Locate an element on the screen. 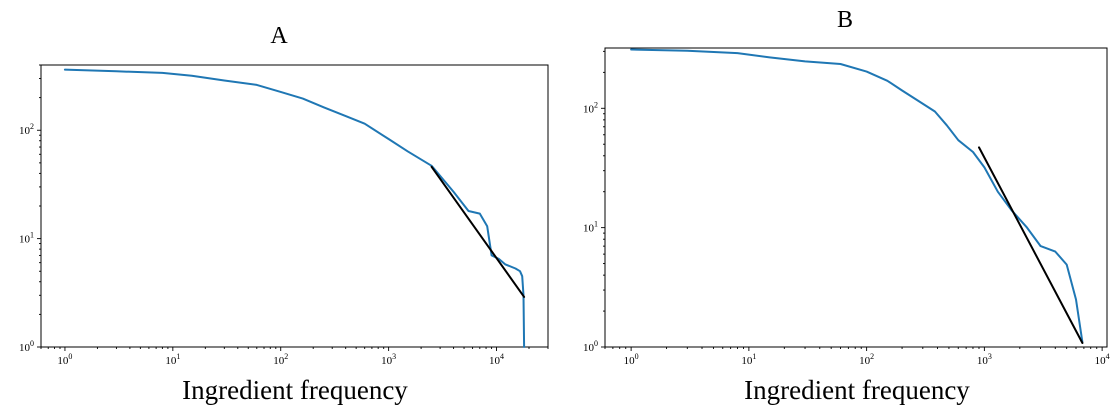  panel-b-x-tick-label: 10² is located at coordinates (866, 359).